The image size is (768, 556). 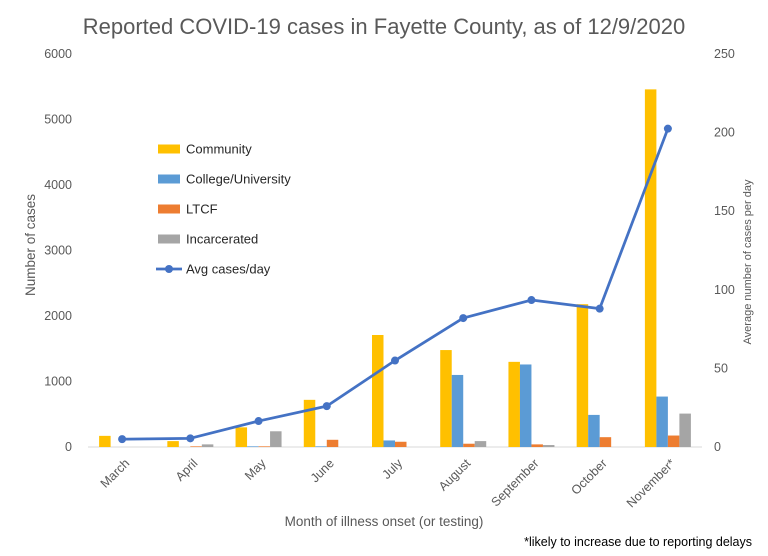 I want to click on y2-tick-label: 150, so click(x=724, y=211).